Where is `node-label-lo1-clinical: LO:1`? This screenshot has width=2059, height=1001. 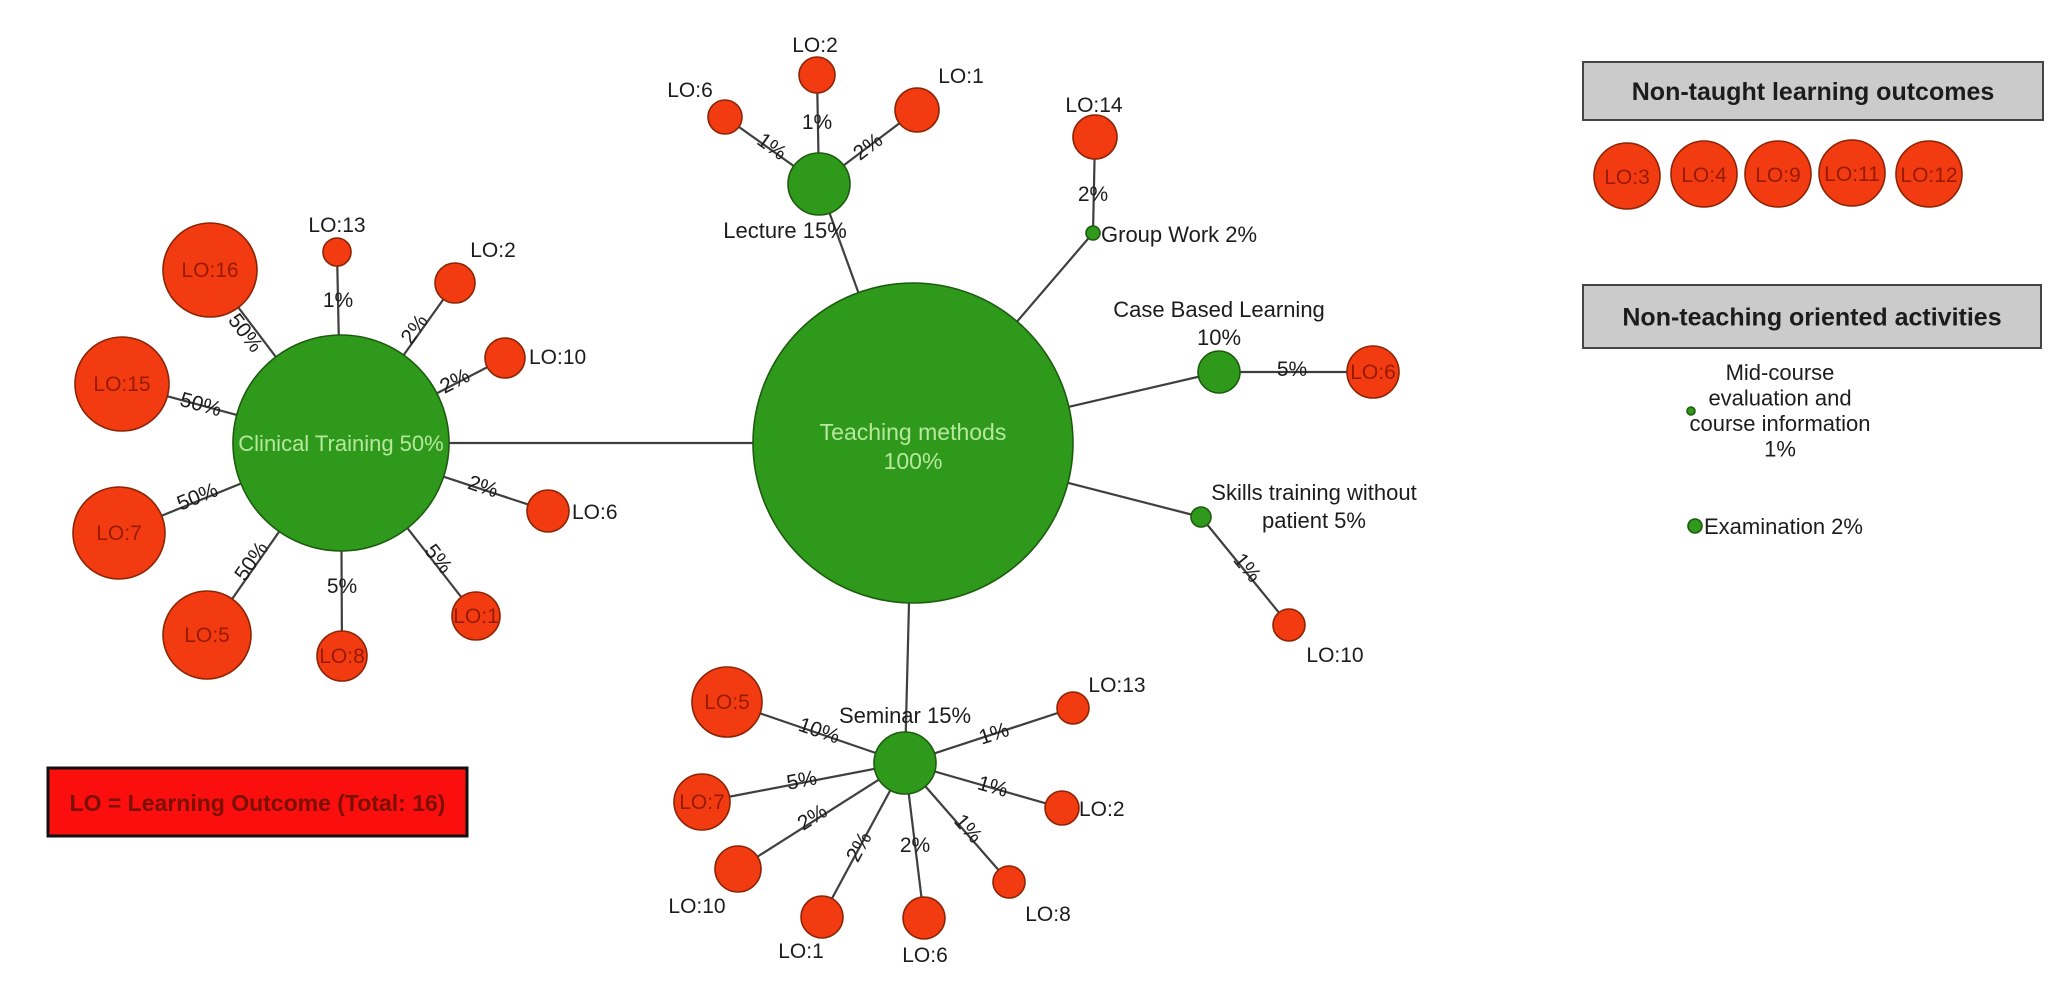 node-label-lo1-clinical: LO:1 is located at coordinates (476, 616).